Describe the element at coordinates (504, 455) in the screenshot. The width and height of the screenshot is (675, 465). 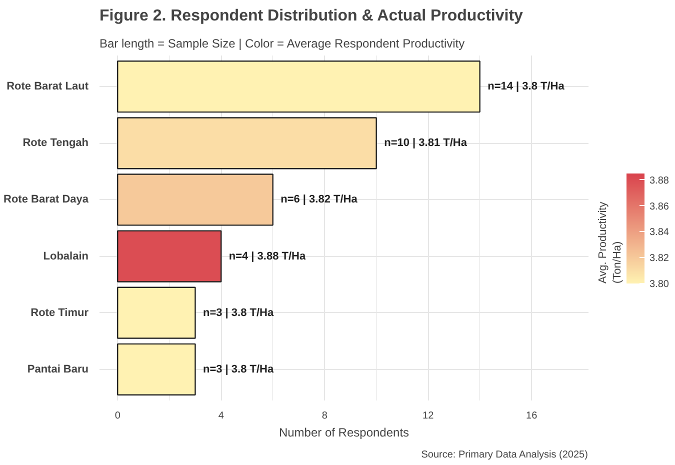
I see `source-note: Source: Primary Data Analysis (2025)` at that location.